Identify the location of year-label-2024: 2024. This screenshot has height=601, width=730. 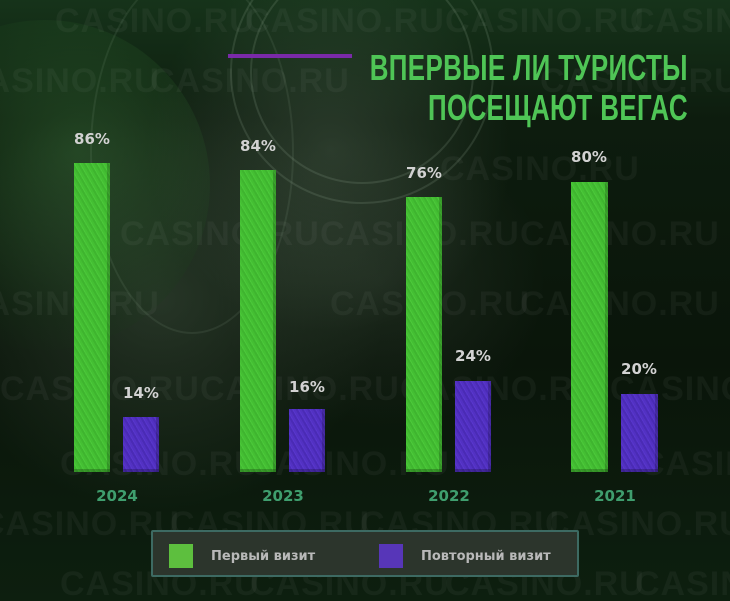
(117, 496).